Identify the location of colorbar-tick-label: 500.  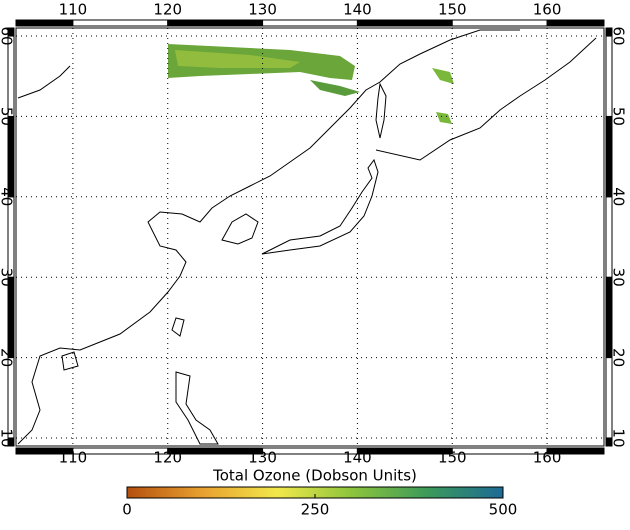
(503, 510).